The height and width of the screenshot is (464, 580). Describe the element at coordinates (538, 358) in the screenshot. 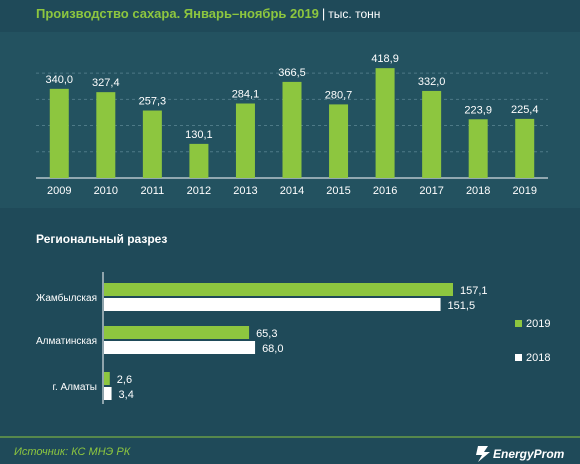

I see `legend-label: 2018` at that location.